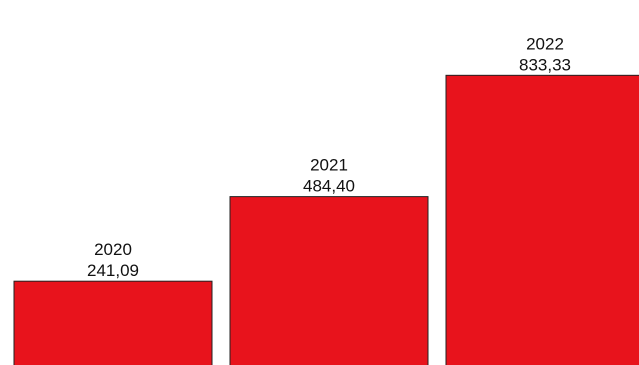 This screenshot has height=365, width=639. What do you see at coordinates (113, 249) in the screenshot?
I see `category-label-2020: 2020` at bounding box center [113, 249].